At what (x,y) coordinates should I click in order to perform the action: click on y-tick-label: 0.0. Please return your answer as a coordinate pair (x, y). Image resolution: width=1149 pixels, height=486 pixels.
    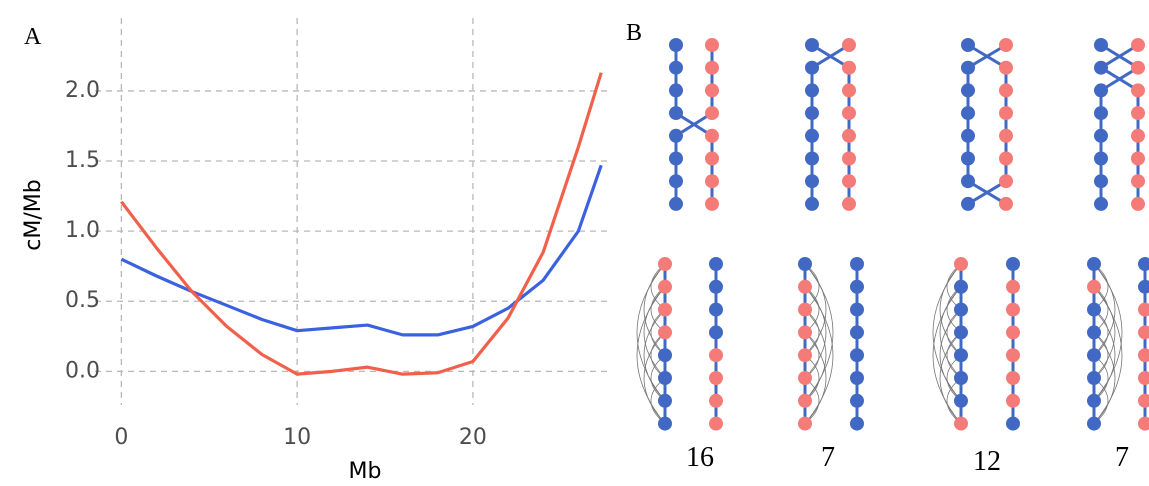
    Looking at the image, I should click on (82, 370).